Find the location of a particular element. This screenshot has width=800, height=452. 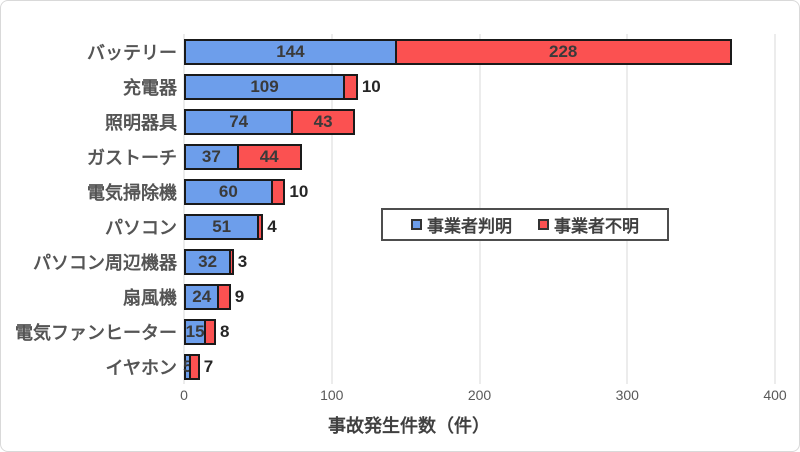

bar-value-label: 109 is located at coordinates (264, 86).